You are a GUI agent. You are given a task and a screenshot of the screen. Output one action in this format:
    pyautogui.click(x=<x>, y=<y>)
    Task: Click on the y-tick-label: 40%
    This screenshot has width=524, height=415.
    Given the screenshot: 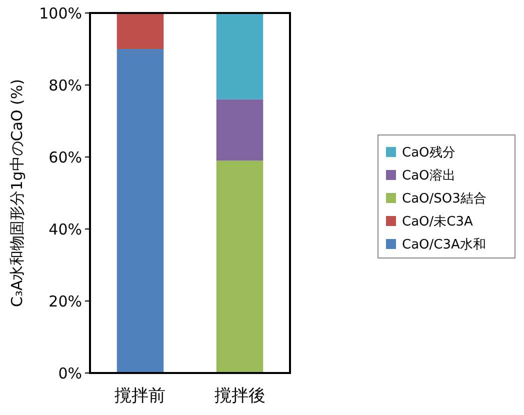 What is the action you would take?
    pyautogui.click(x=65, y=229)
    